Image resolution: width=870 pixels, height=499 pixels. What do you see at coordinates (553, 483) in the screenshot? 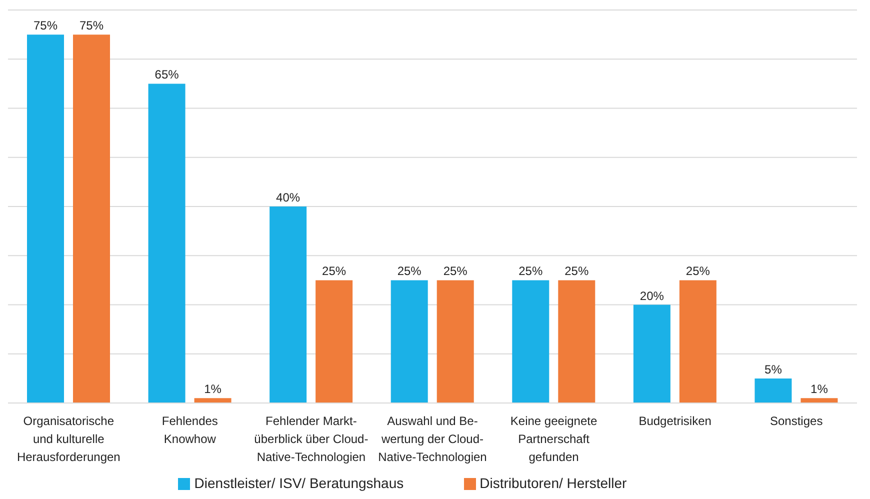
I see `legend-label: Distributoren/ Hersteller` at bounding box center [553, 483].